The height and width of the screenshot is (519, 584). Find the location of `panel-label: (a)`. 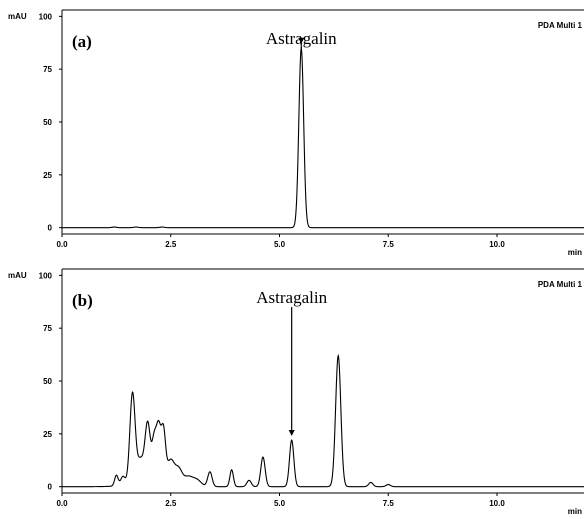

panel-label: (a) is located at coordinates (82, 41).